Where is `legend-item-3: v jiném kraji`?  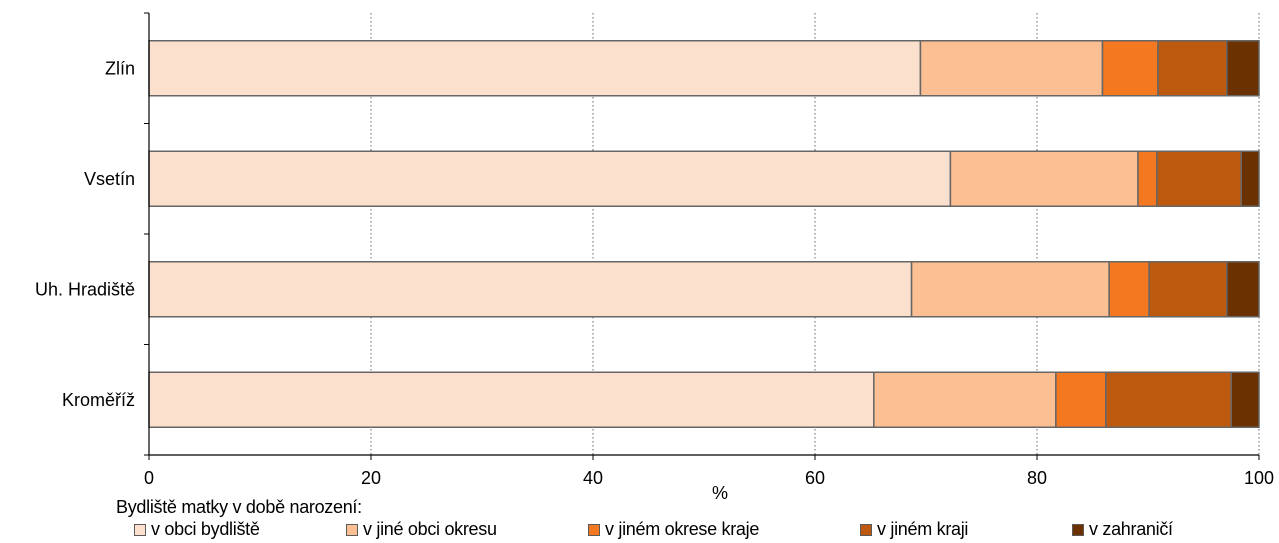 legend-item-3: v jiném kraji is located at coordinates (914, 529).